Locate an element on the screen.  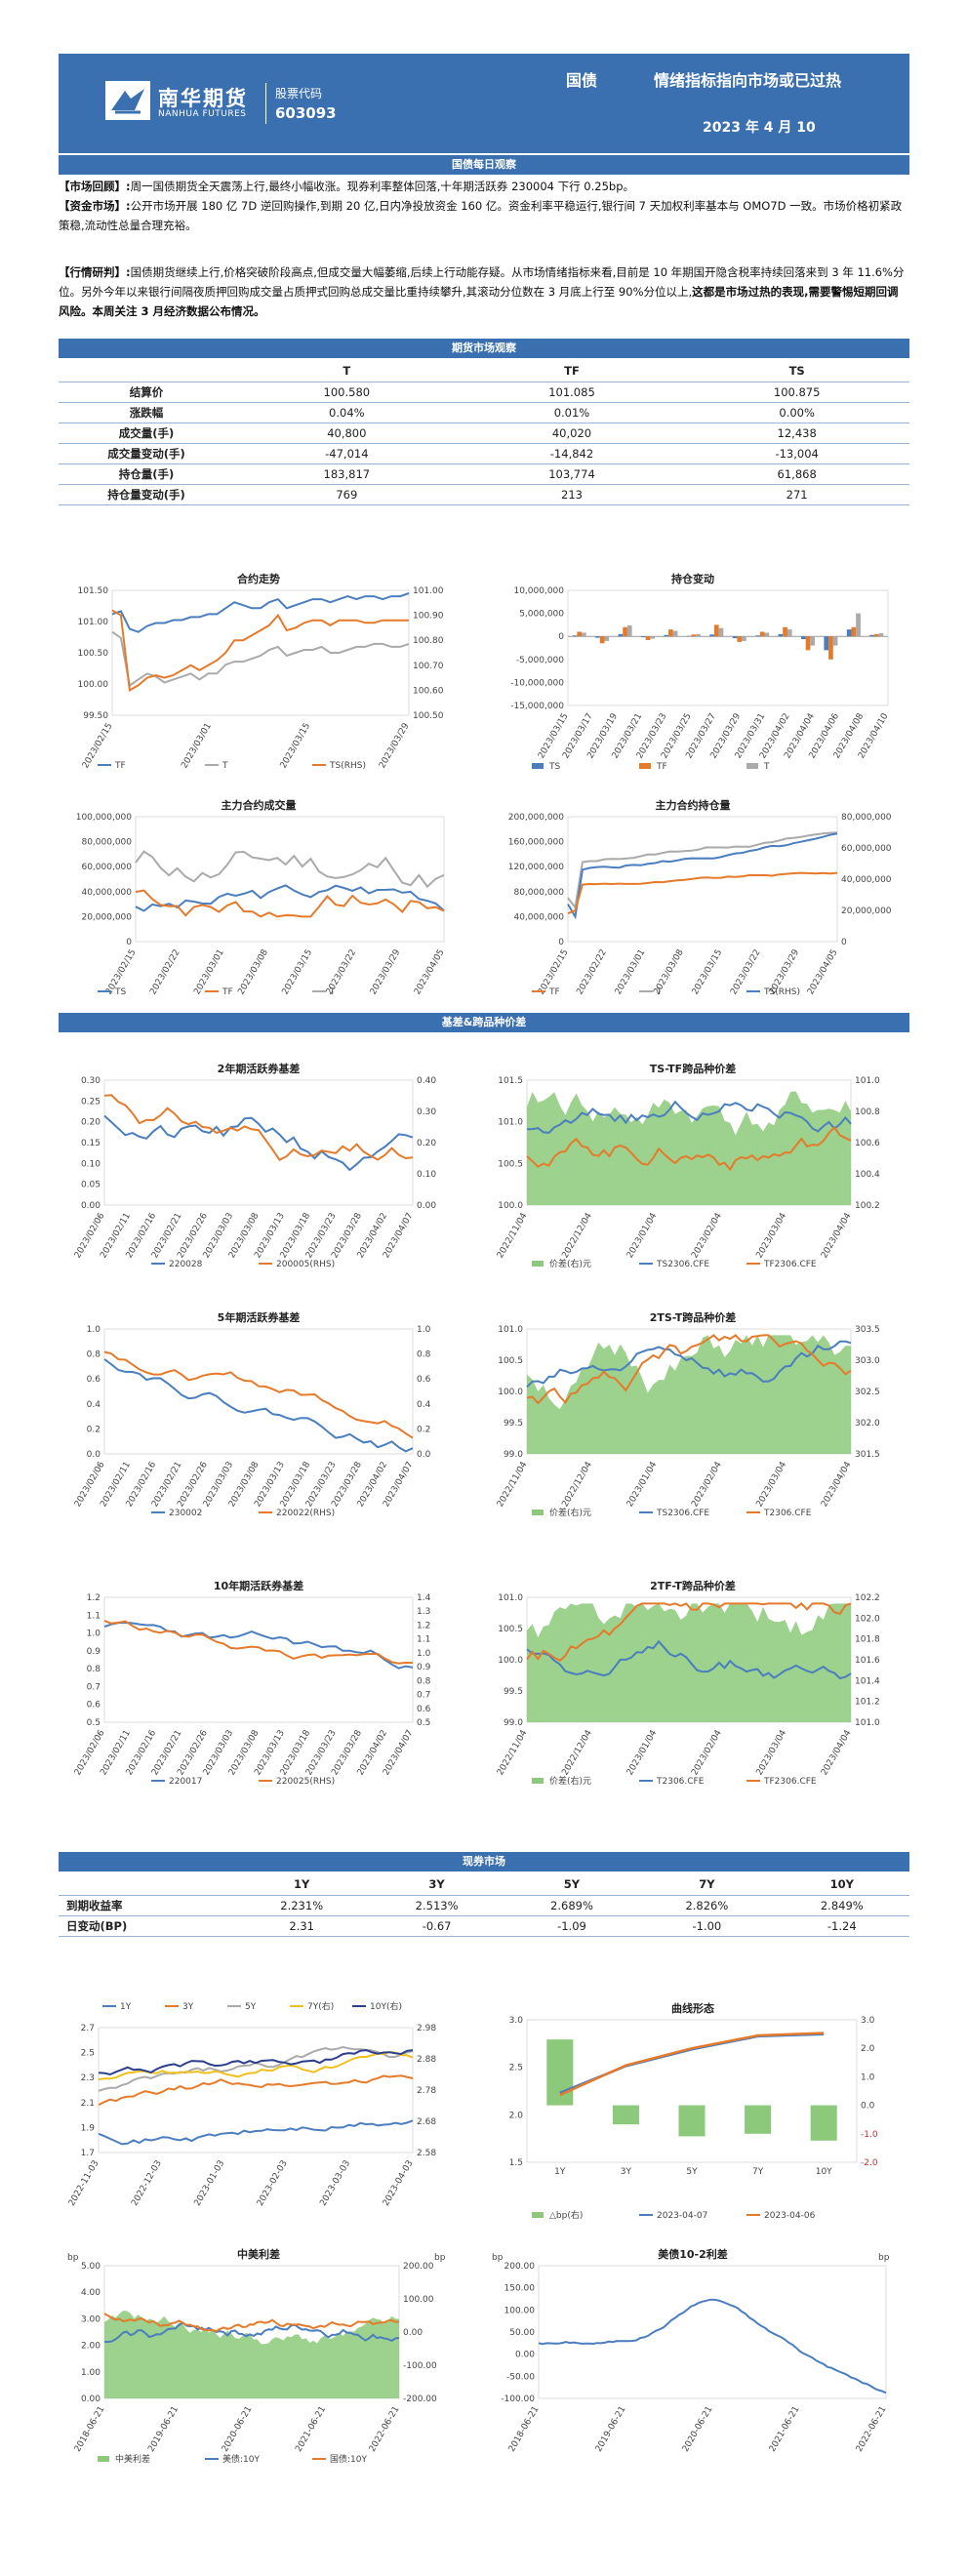
legend-label: 5Y is located at coordinates (251, 2007).